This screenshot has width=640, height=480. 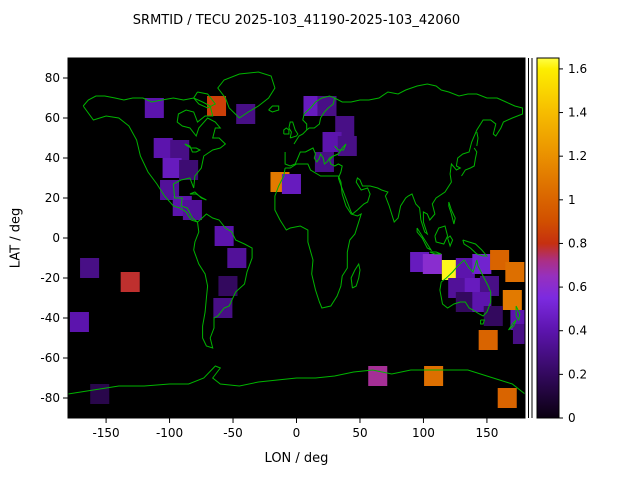 What do you see at coordinates (572, 200) in the screenshot?
I see `colorbar-tick-label: 1` at bounding box center [572, 200].